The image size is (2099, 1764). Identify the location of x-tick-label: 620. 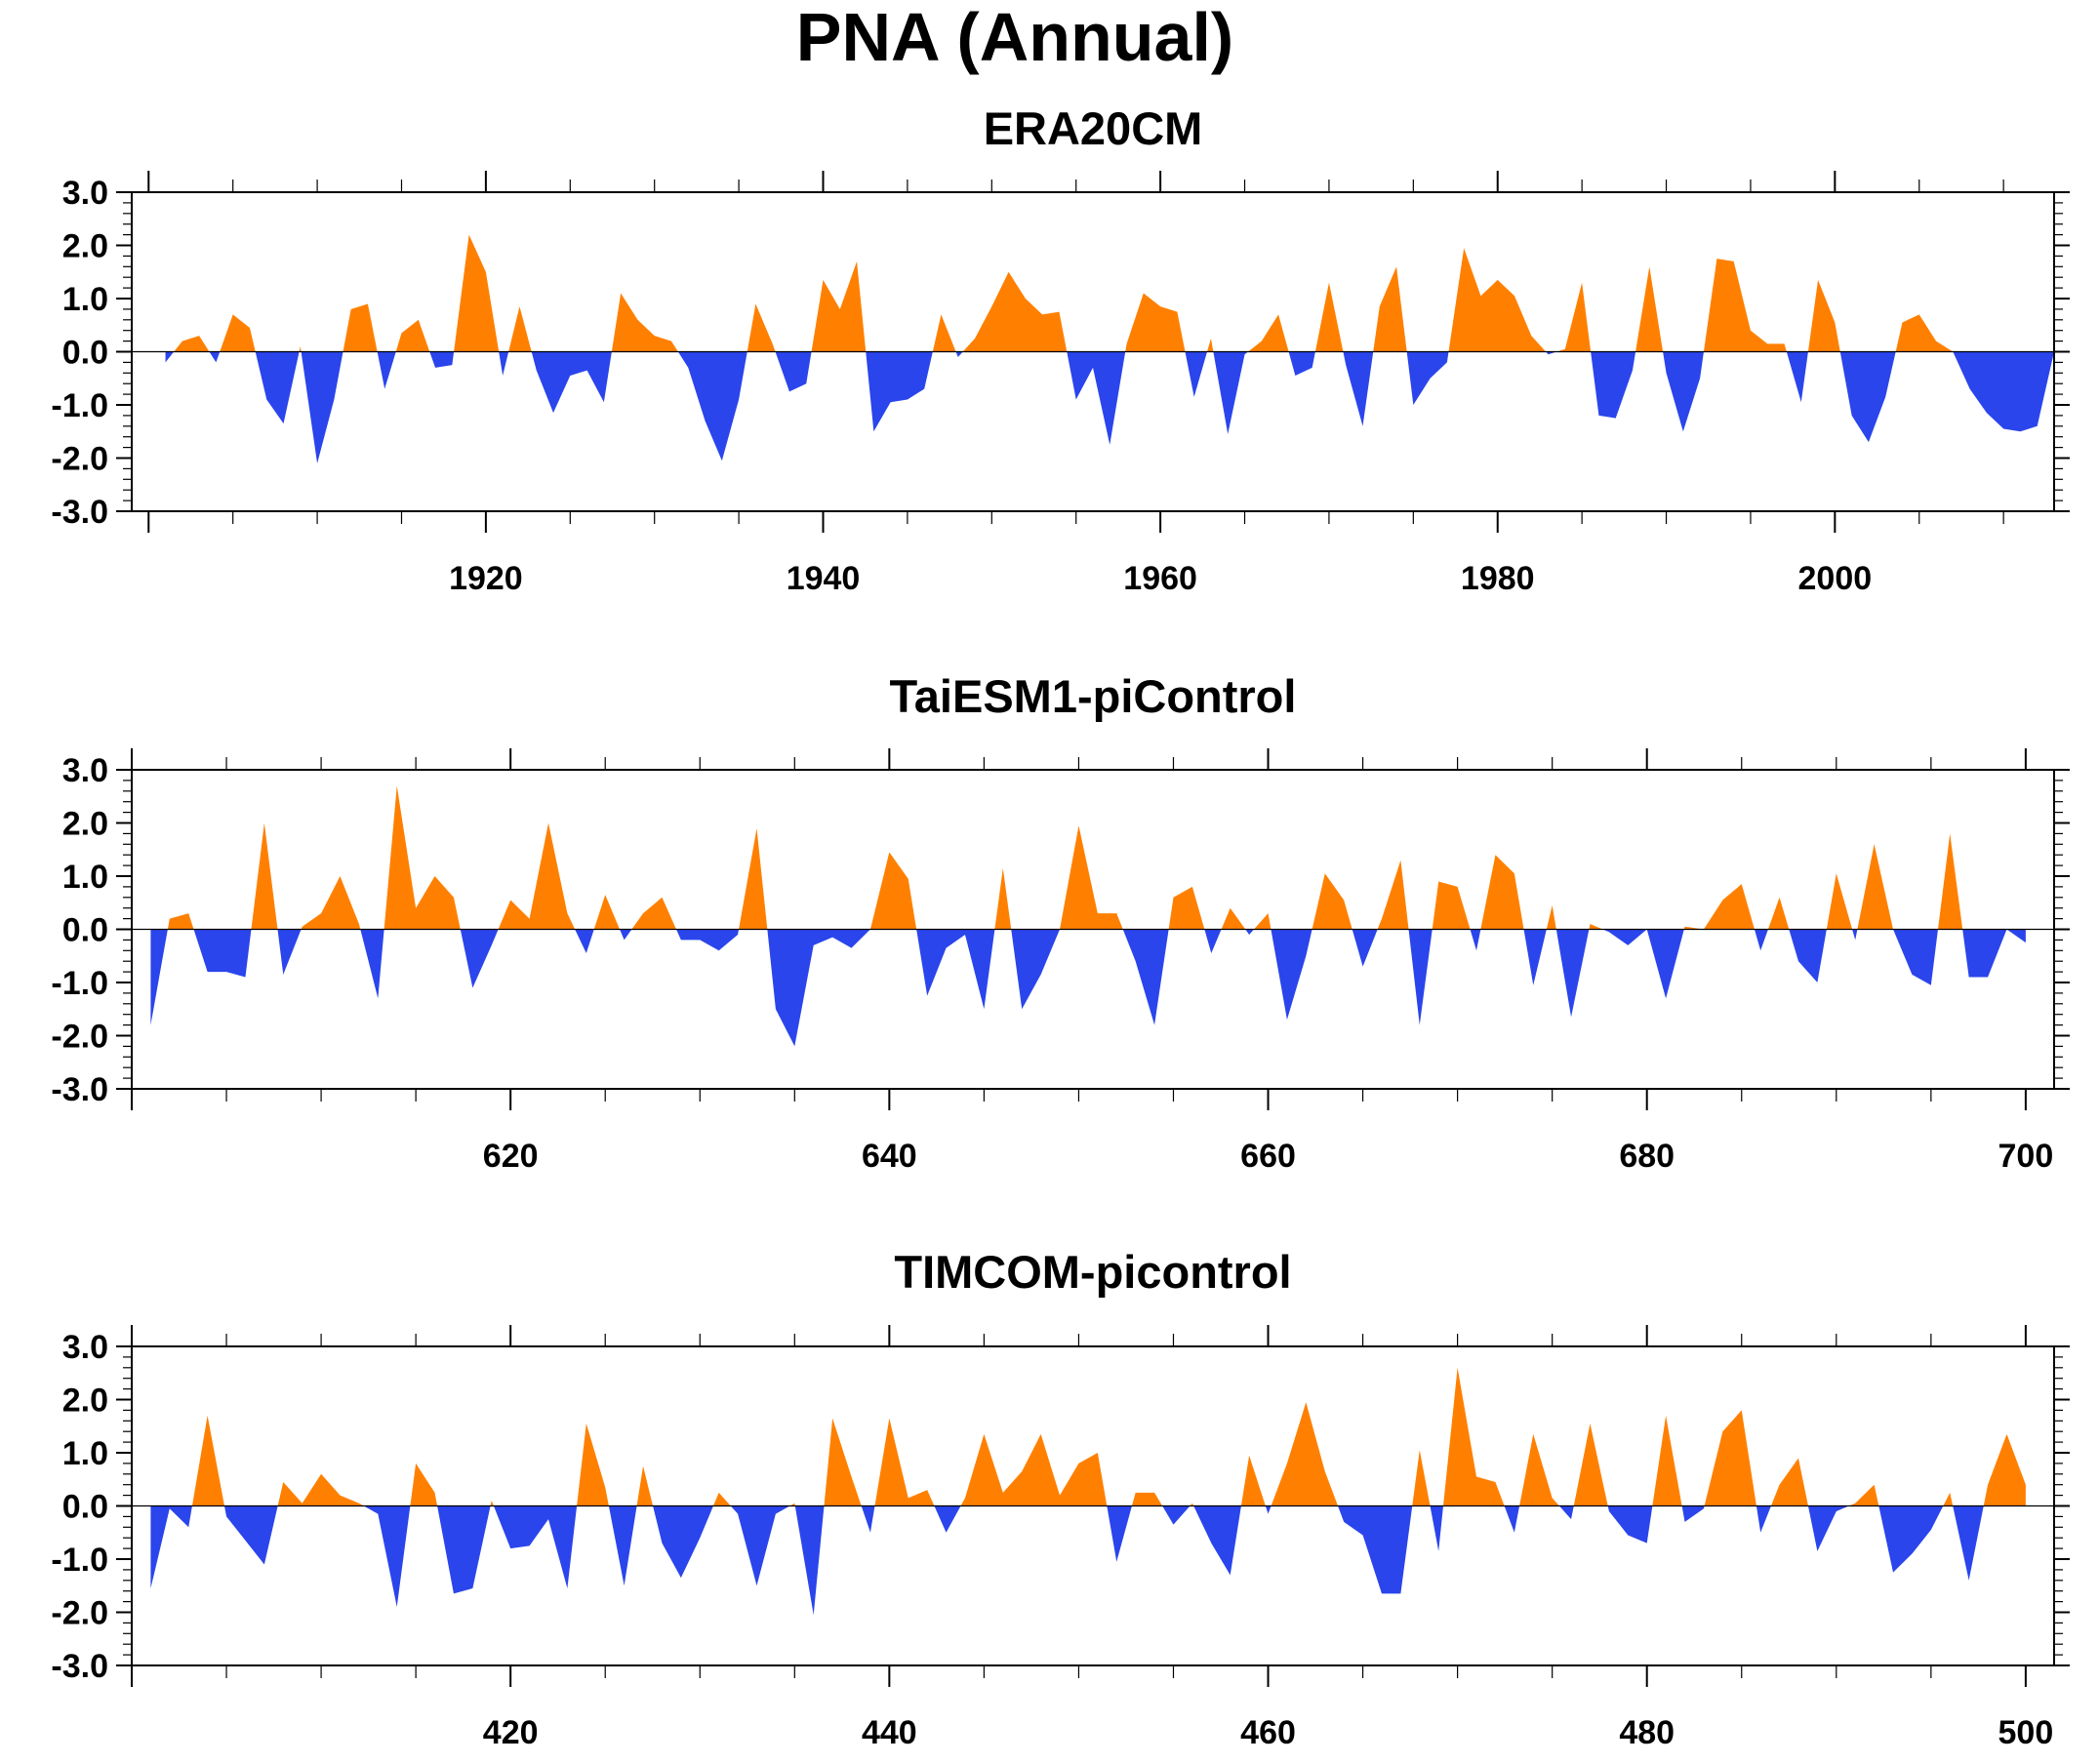
(511, 1157).